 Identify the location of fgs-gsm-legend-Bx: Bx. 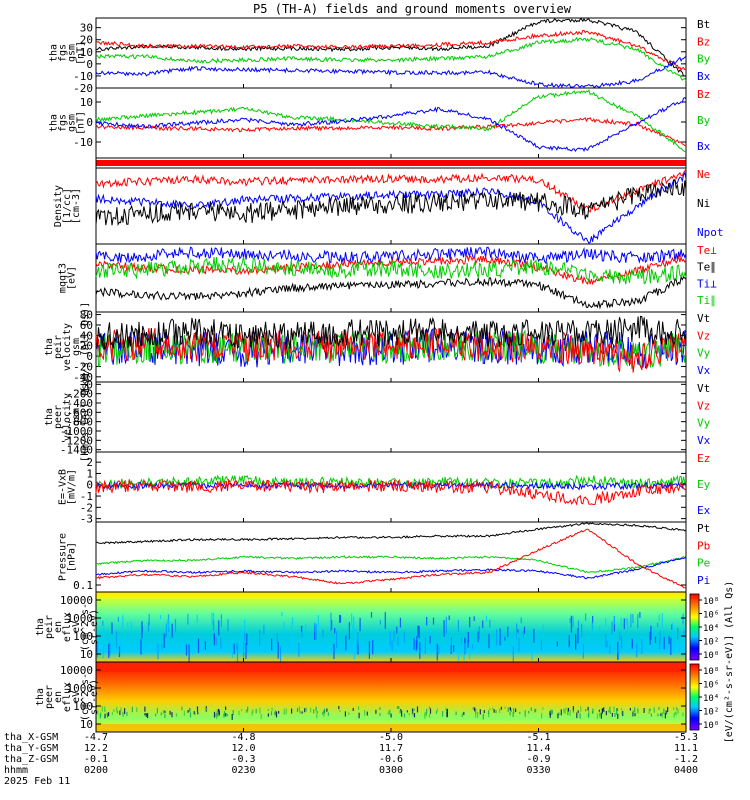
(704, 76).